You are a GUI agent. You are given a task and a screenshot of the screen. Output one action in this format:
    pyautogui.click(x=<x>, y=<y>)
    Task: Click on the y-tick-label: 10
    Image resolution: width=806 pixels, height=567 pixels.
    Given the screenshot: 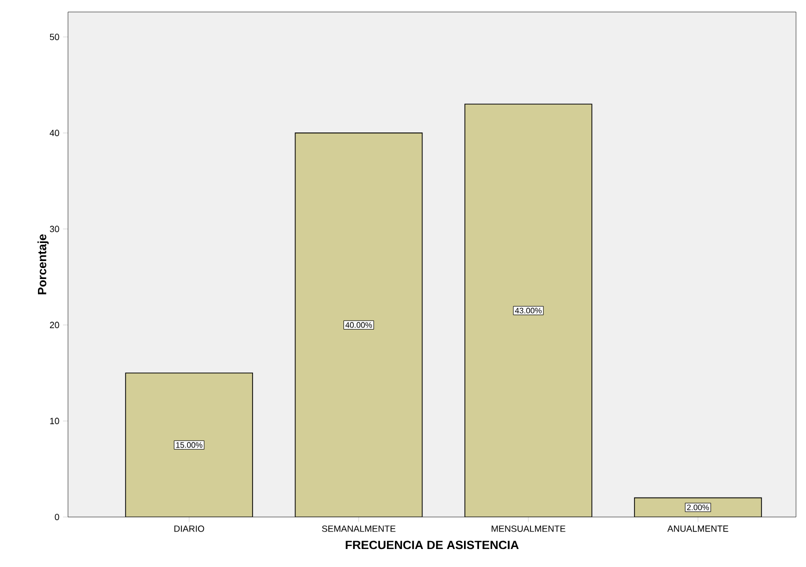 What is the action you would take?
    pyautogui.click(x=55, y=421)
    